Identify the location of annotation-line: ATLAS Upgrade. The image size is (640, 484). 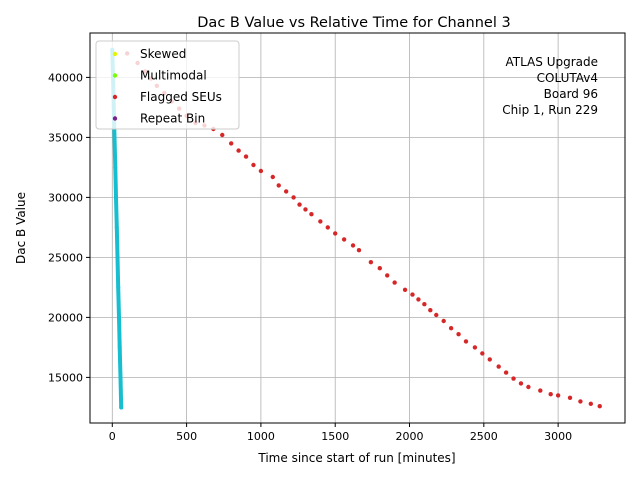
(551, 62).